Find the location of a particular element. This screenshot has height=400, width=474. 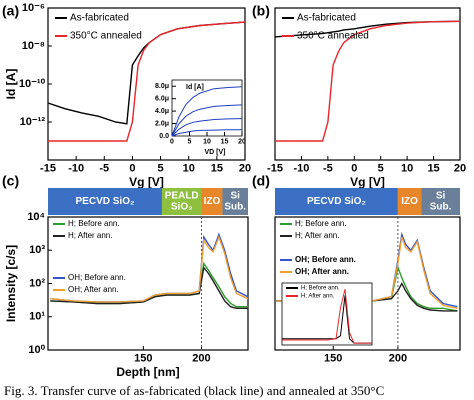

y-tick-label: 10⁻¹² is located at coordinates (33, 122).